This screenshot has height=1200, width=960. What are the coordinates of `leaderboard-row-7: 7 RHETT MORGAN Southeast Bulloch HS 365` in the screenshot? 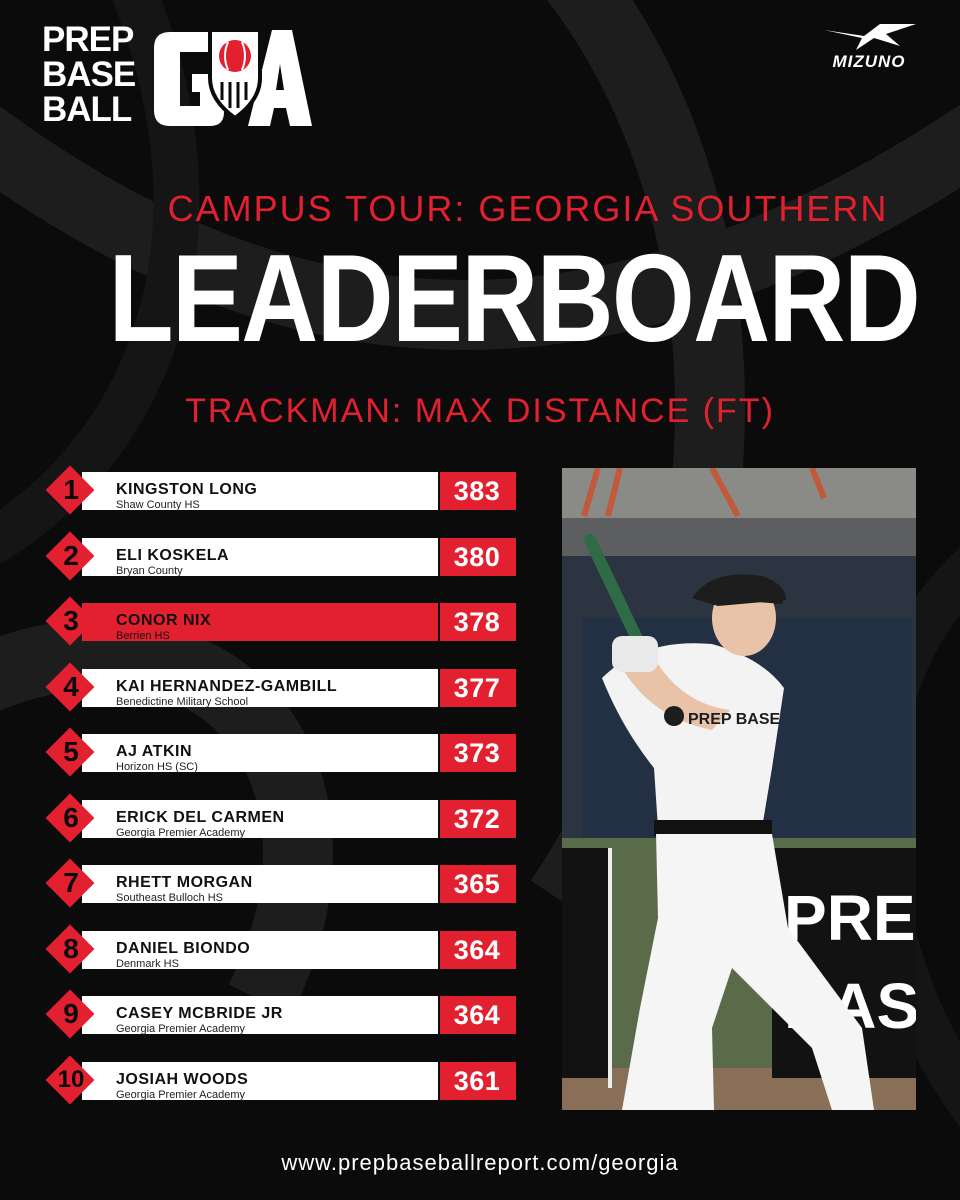 It's located at (282, 883).